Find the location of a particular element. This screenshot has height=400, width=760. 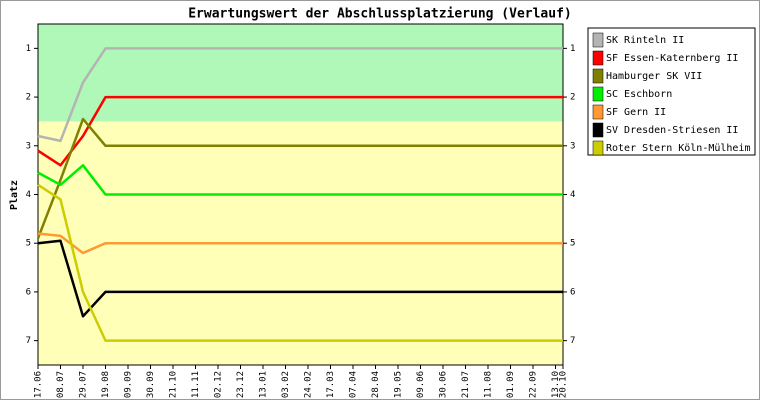

y2-tick-label: 3 is located at coordinates (572, 146).